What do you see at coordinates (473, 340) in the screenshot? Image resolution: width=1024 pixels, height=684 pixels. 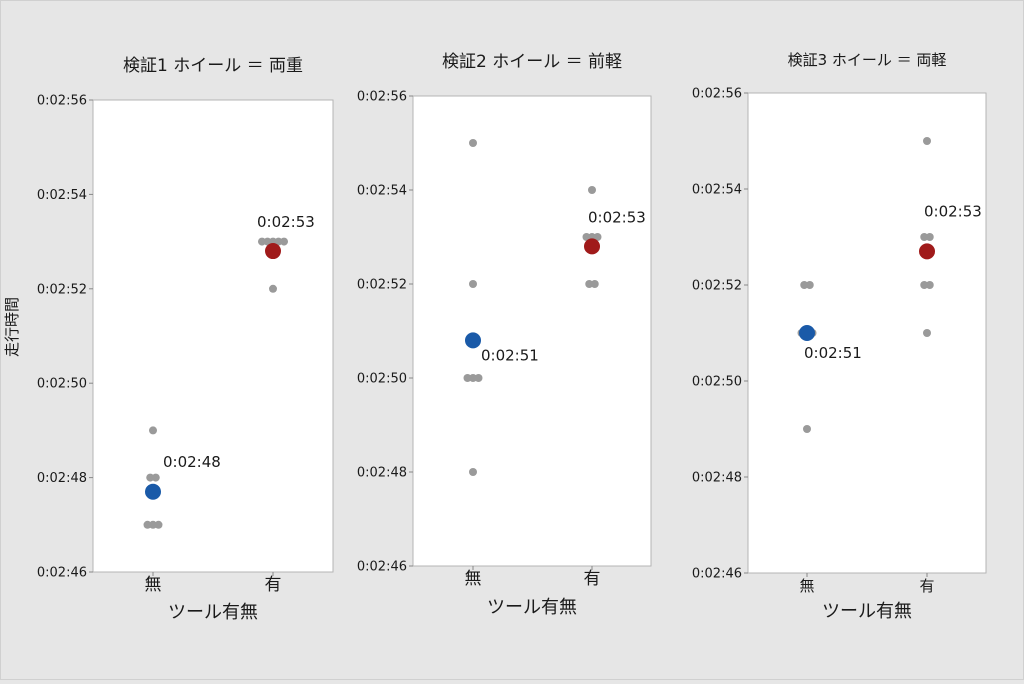 I see `panel-2-mean-marker-without-tool` at bounding box center [473, 340].